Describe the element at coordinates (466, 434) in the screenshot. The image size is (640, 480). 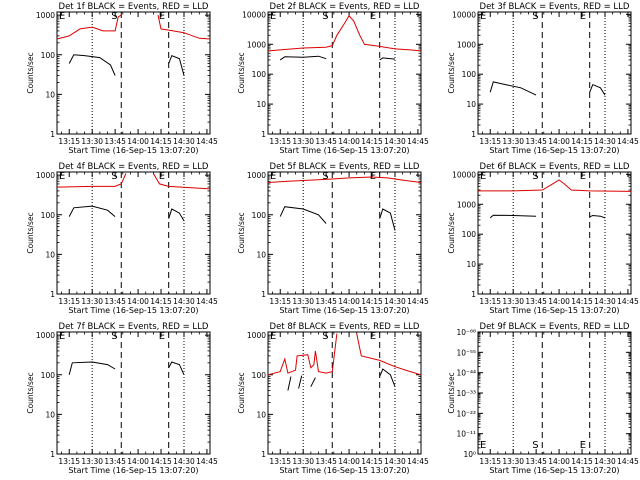
I see `y-tick-label: 10⁻¹¹` at that location.